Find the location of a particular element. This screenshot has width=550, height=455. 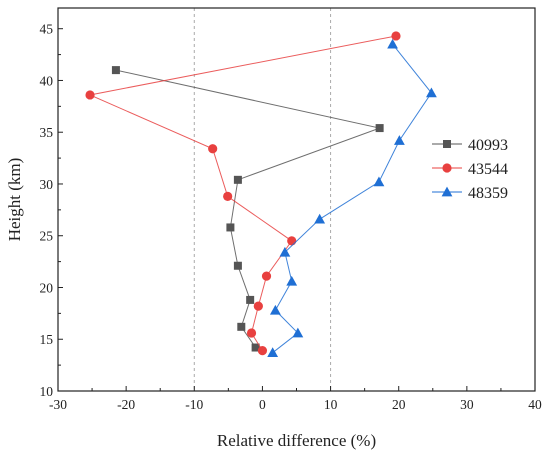

y-tick-label: 35 is located at coordinates (47, 132).